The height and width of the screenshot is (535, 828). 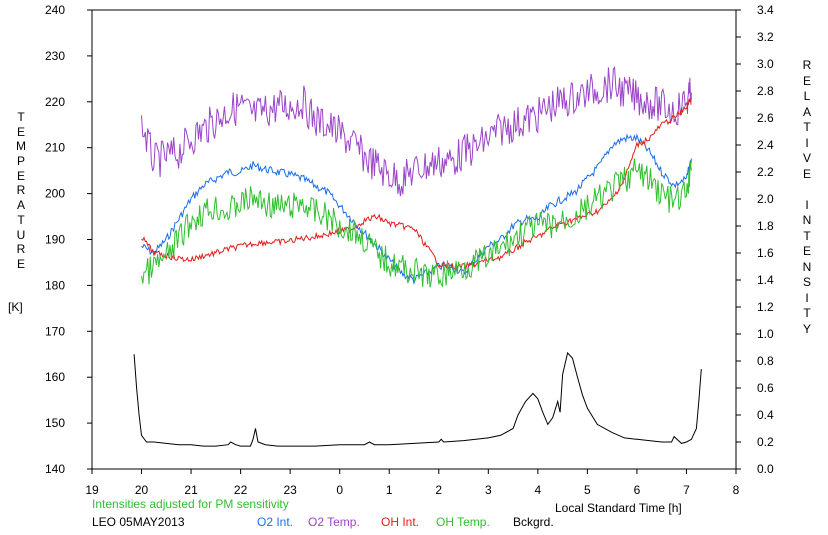 What do you see at coordinates (55, 469) in the screenshot?
I see `y-left-tick-label: 140` at bounding box center [55, 469].